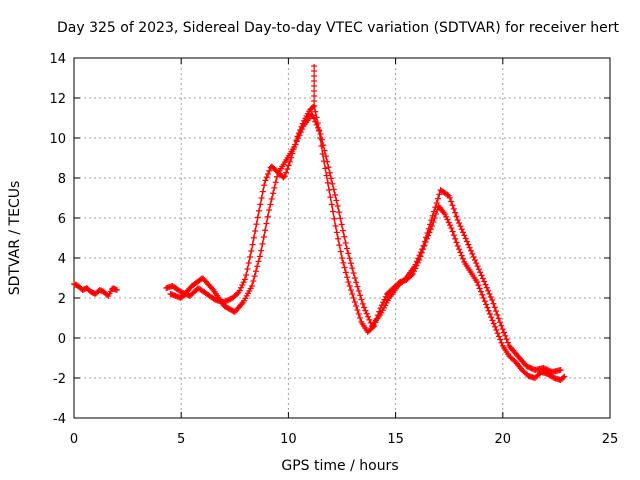 Image resolution: width=640 pixels, height=480 pixels. What do you see at coordinates (62, 219) in the screenshot?
I see `y-tick-label: 6` at bounding box center [62, 219].